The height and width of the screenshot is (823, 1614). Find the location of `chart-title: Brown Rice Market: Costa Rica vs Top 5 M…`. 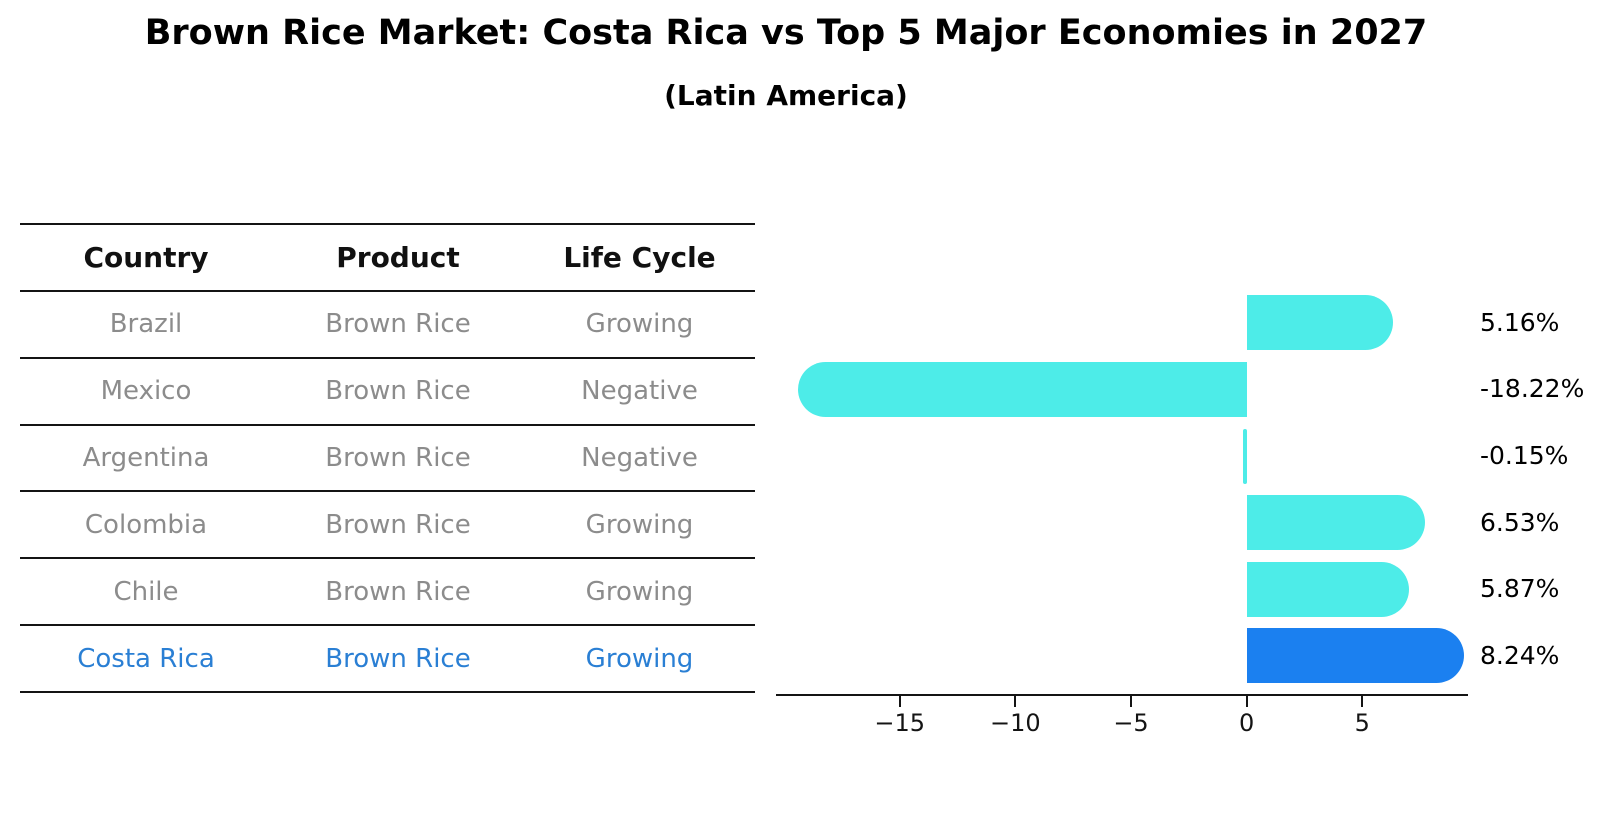

chart-title: Brown Rice Market: Costa Rica vs Top 5 M… is located at coordinates (786, 33).